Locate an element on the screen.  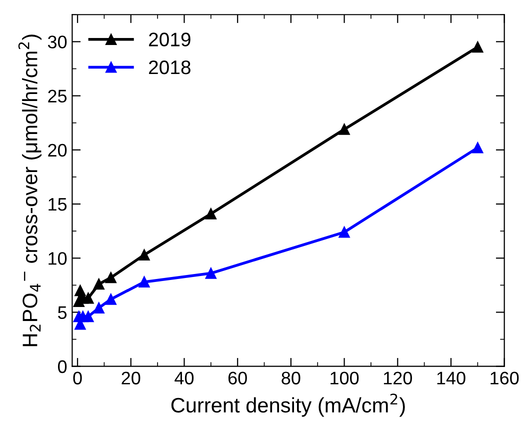
legend-label: 2018 is located at coordinates (169, 67).